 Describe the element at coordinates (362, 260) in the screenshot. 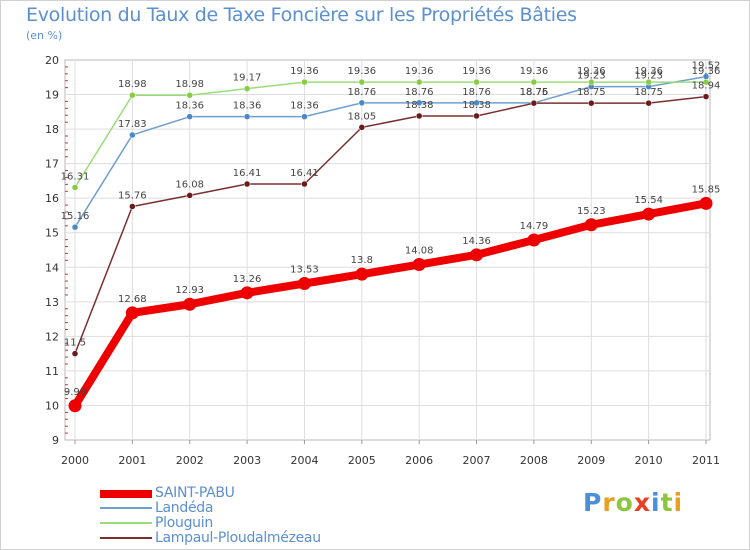

I see `data-label-saint-pabu: 13.8` at that location.